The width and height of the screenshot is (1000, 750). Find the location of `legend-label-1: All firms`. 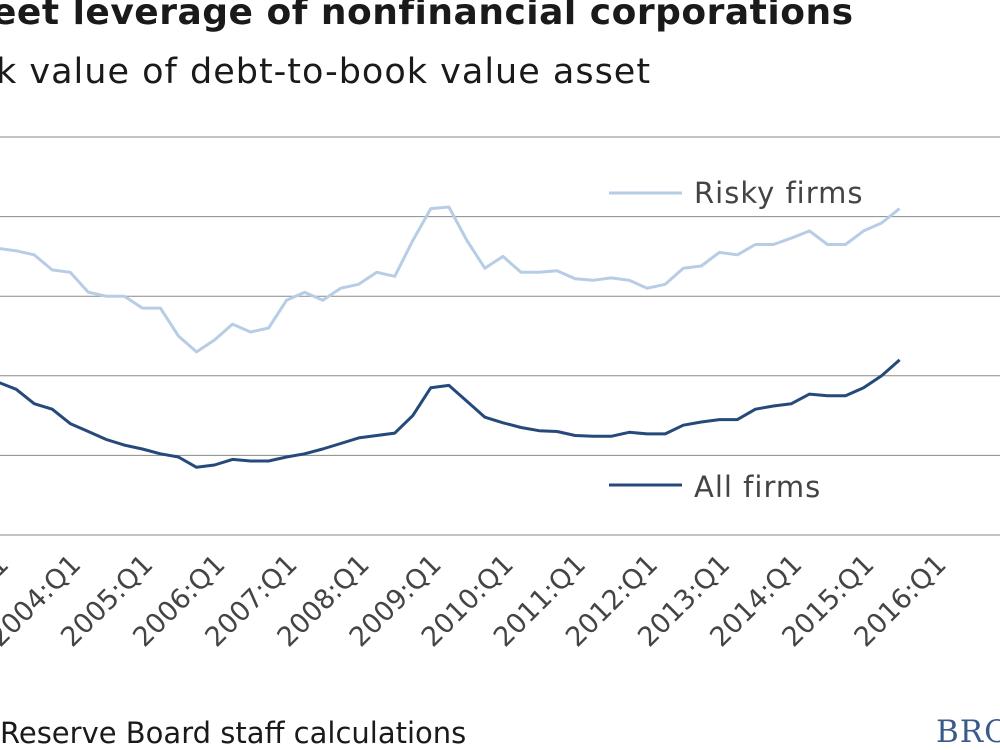

legend-label-1: All firms is located at coordinates (757, 487).